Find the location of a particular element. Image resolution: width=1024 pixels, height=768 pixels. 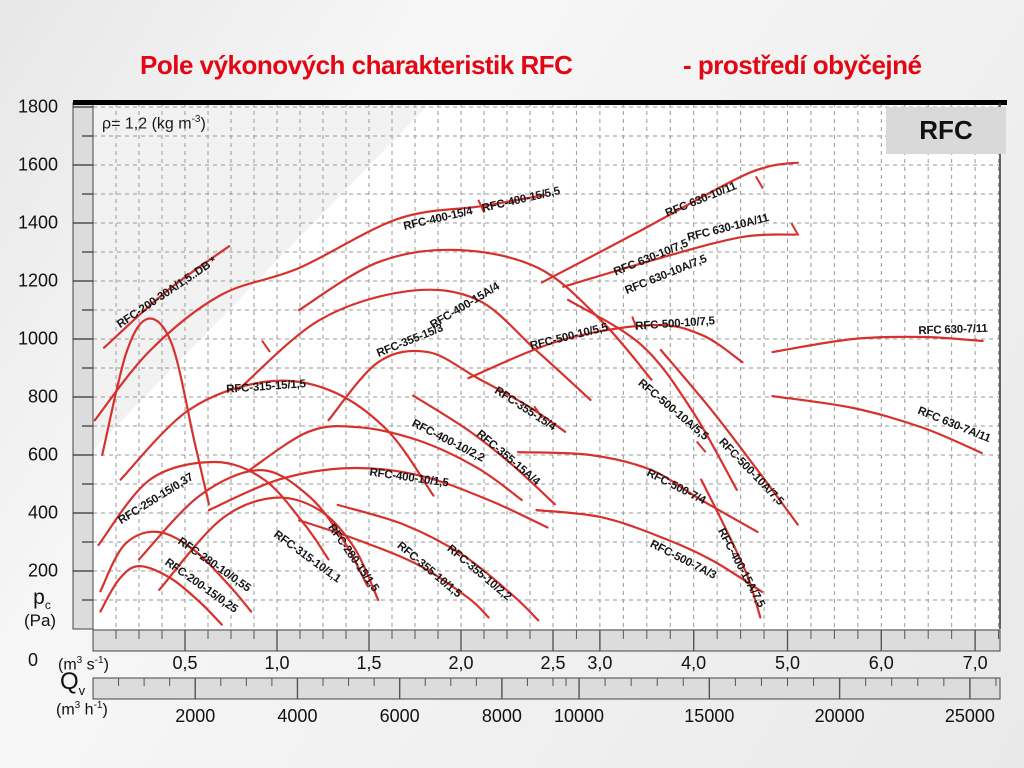

y-tick-label: 1000 is located at coordinates (37, 338).